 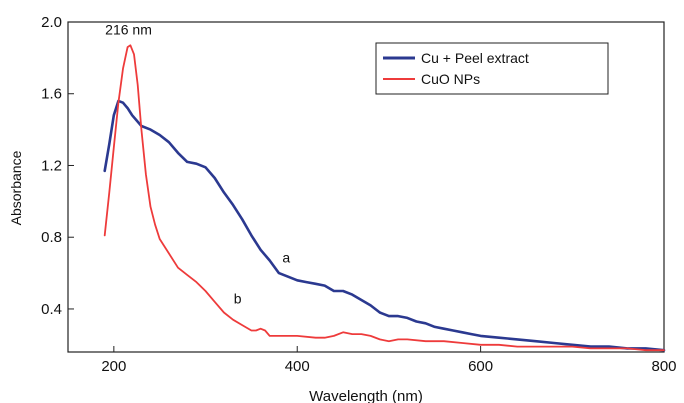 I want to click on curve-label-b: b, so click(x=238, y=299).